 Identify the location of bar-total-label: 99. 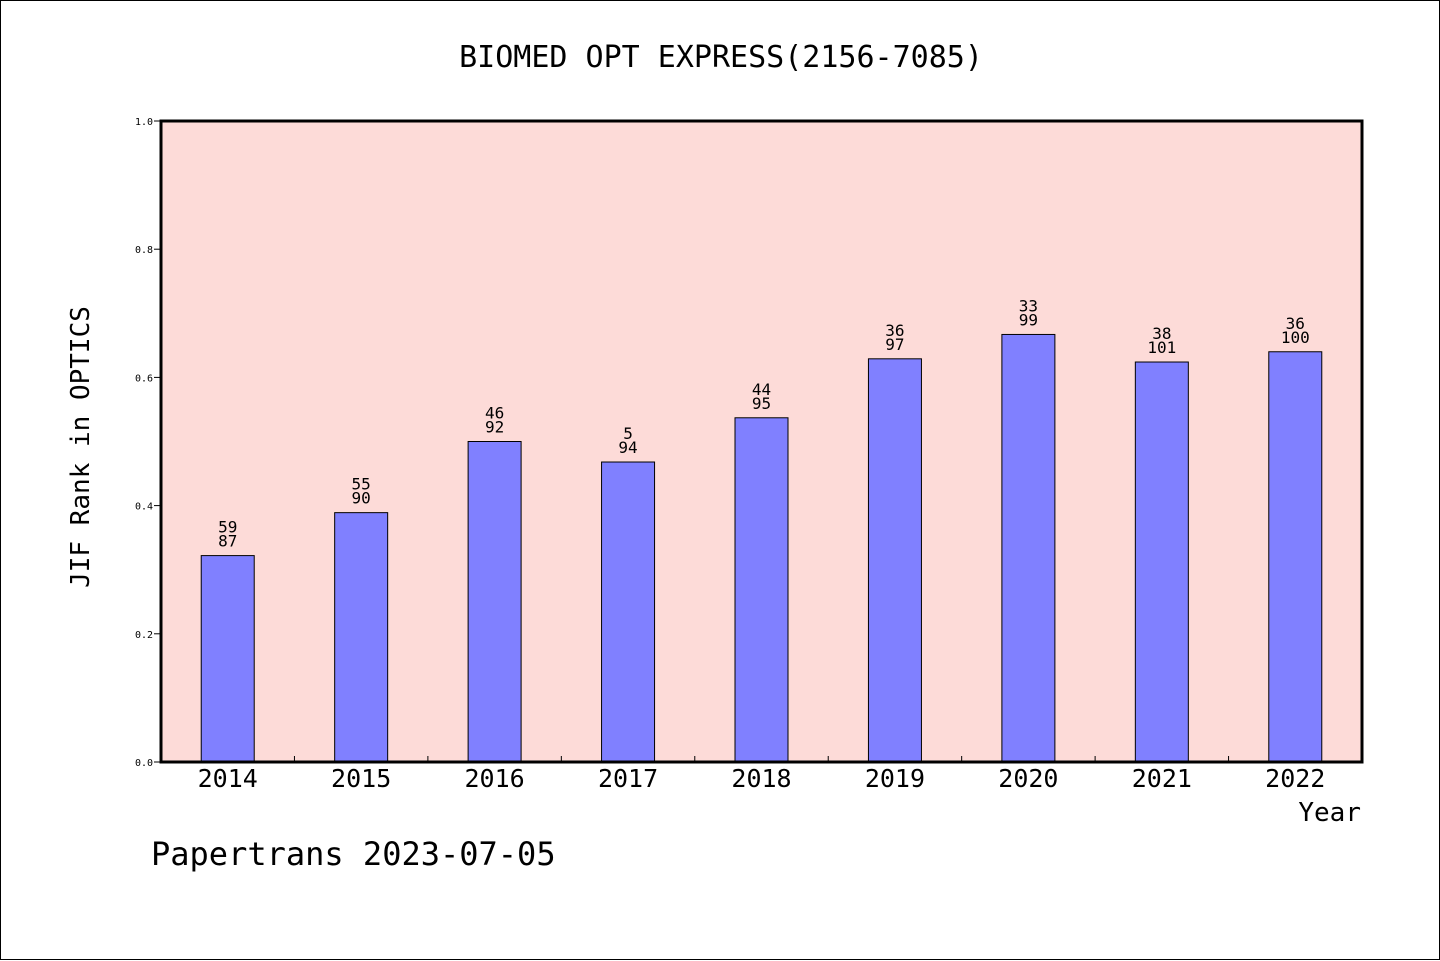
(1028, 319).